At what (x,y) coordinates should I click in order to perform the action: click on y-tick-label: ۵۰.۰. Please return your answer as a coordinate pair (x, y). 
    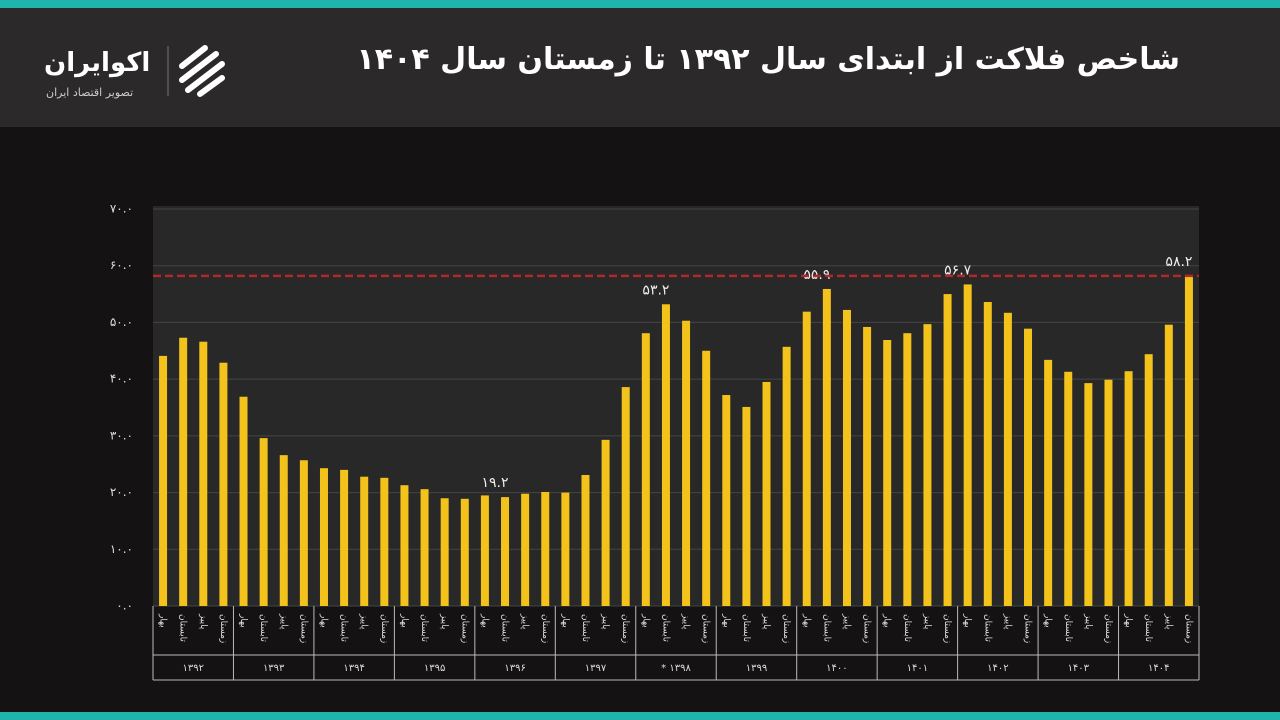
    Looking at the image, I should click on (121, 322).